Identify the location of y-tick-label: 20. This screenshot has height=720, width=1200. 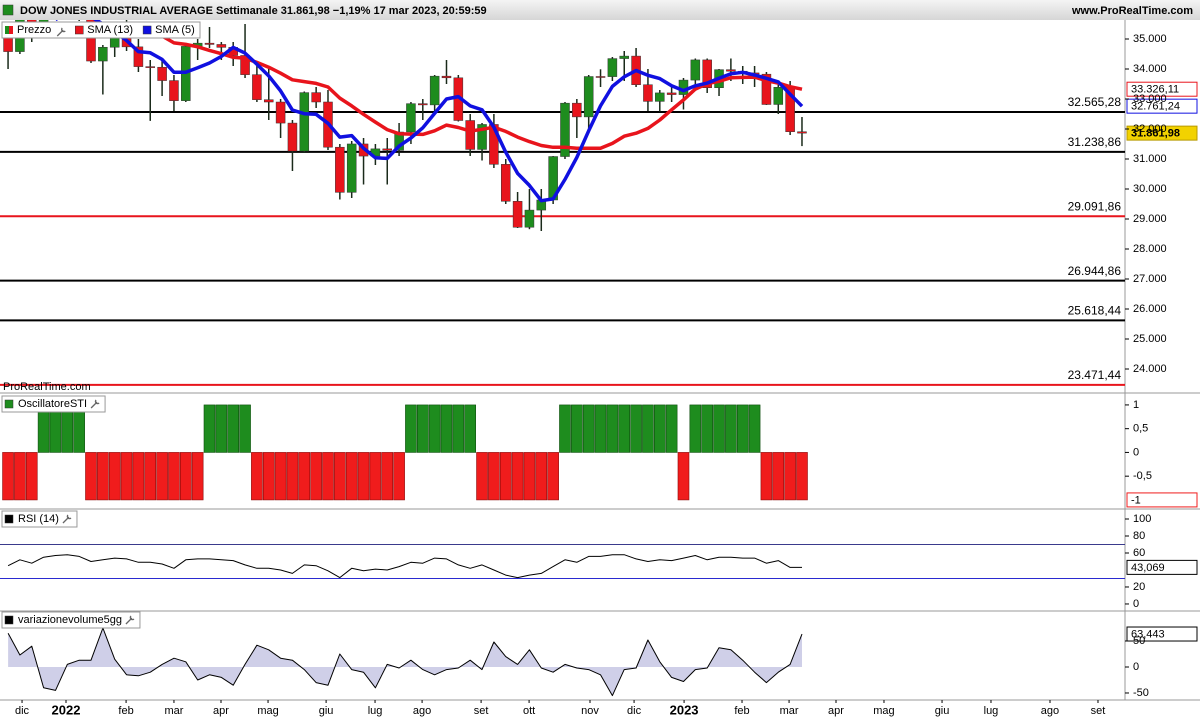
(1139, 587).